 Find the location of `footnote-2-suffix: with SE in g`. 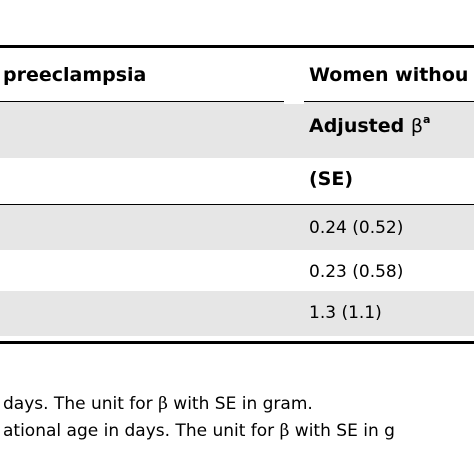

footnote-2-suffix: with SE in g is located at coordinates (342, 431).